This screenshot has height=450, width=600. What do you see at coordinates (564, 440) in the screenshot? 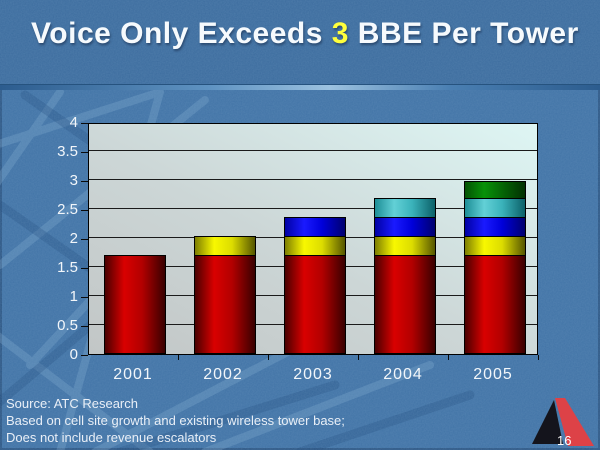
I see `page-number: 16` at bounding box center [564, 440].